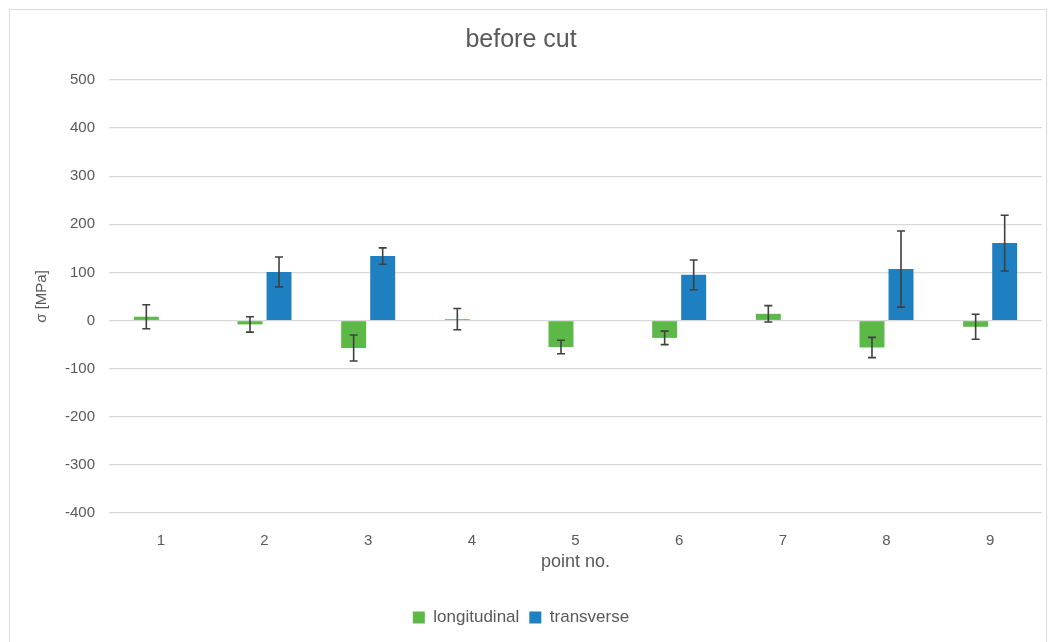  I want to click on legend-label: longitudinal, so click(476, 617).